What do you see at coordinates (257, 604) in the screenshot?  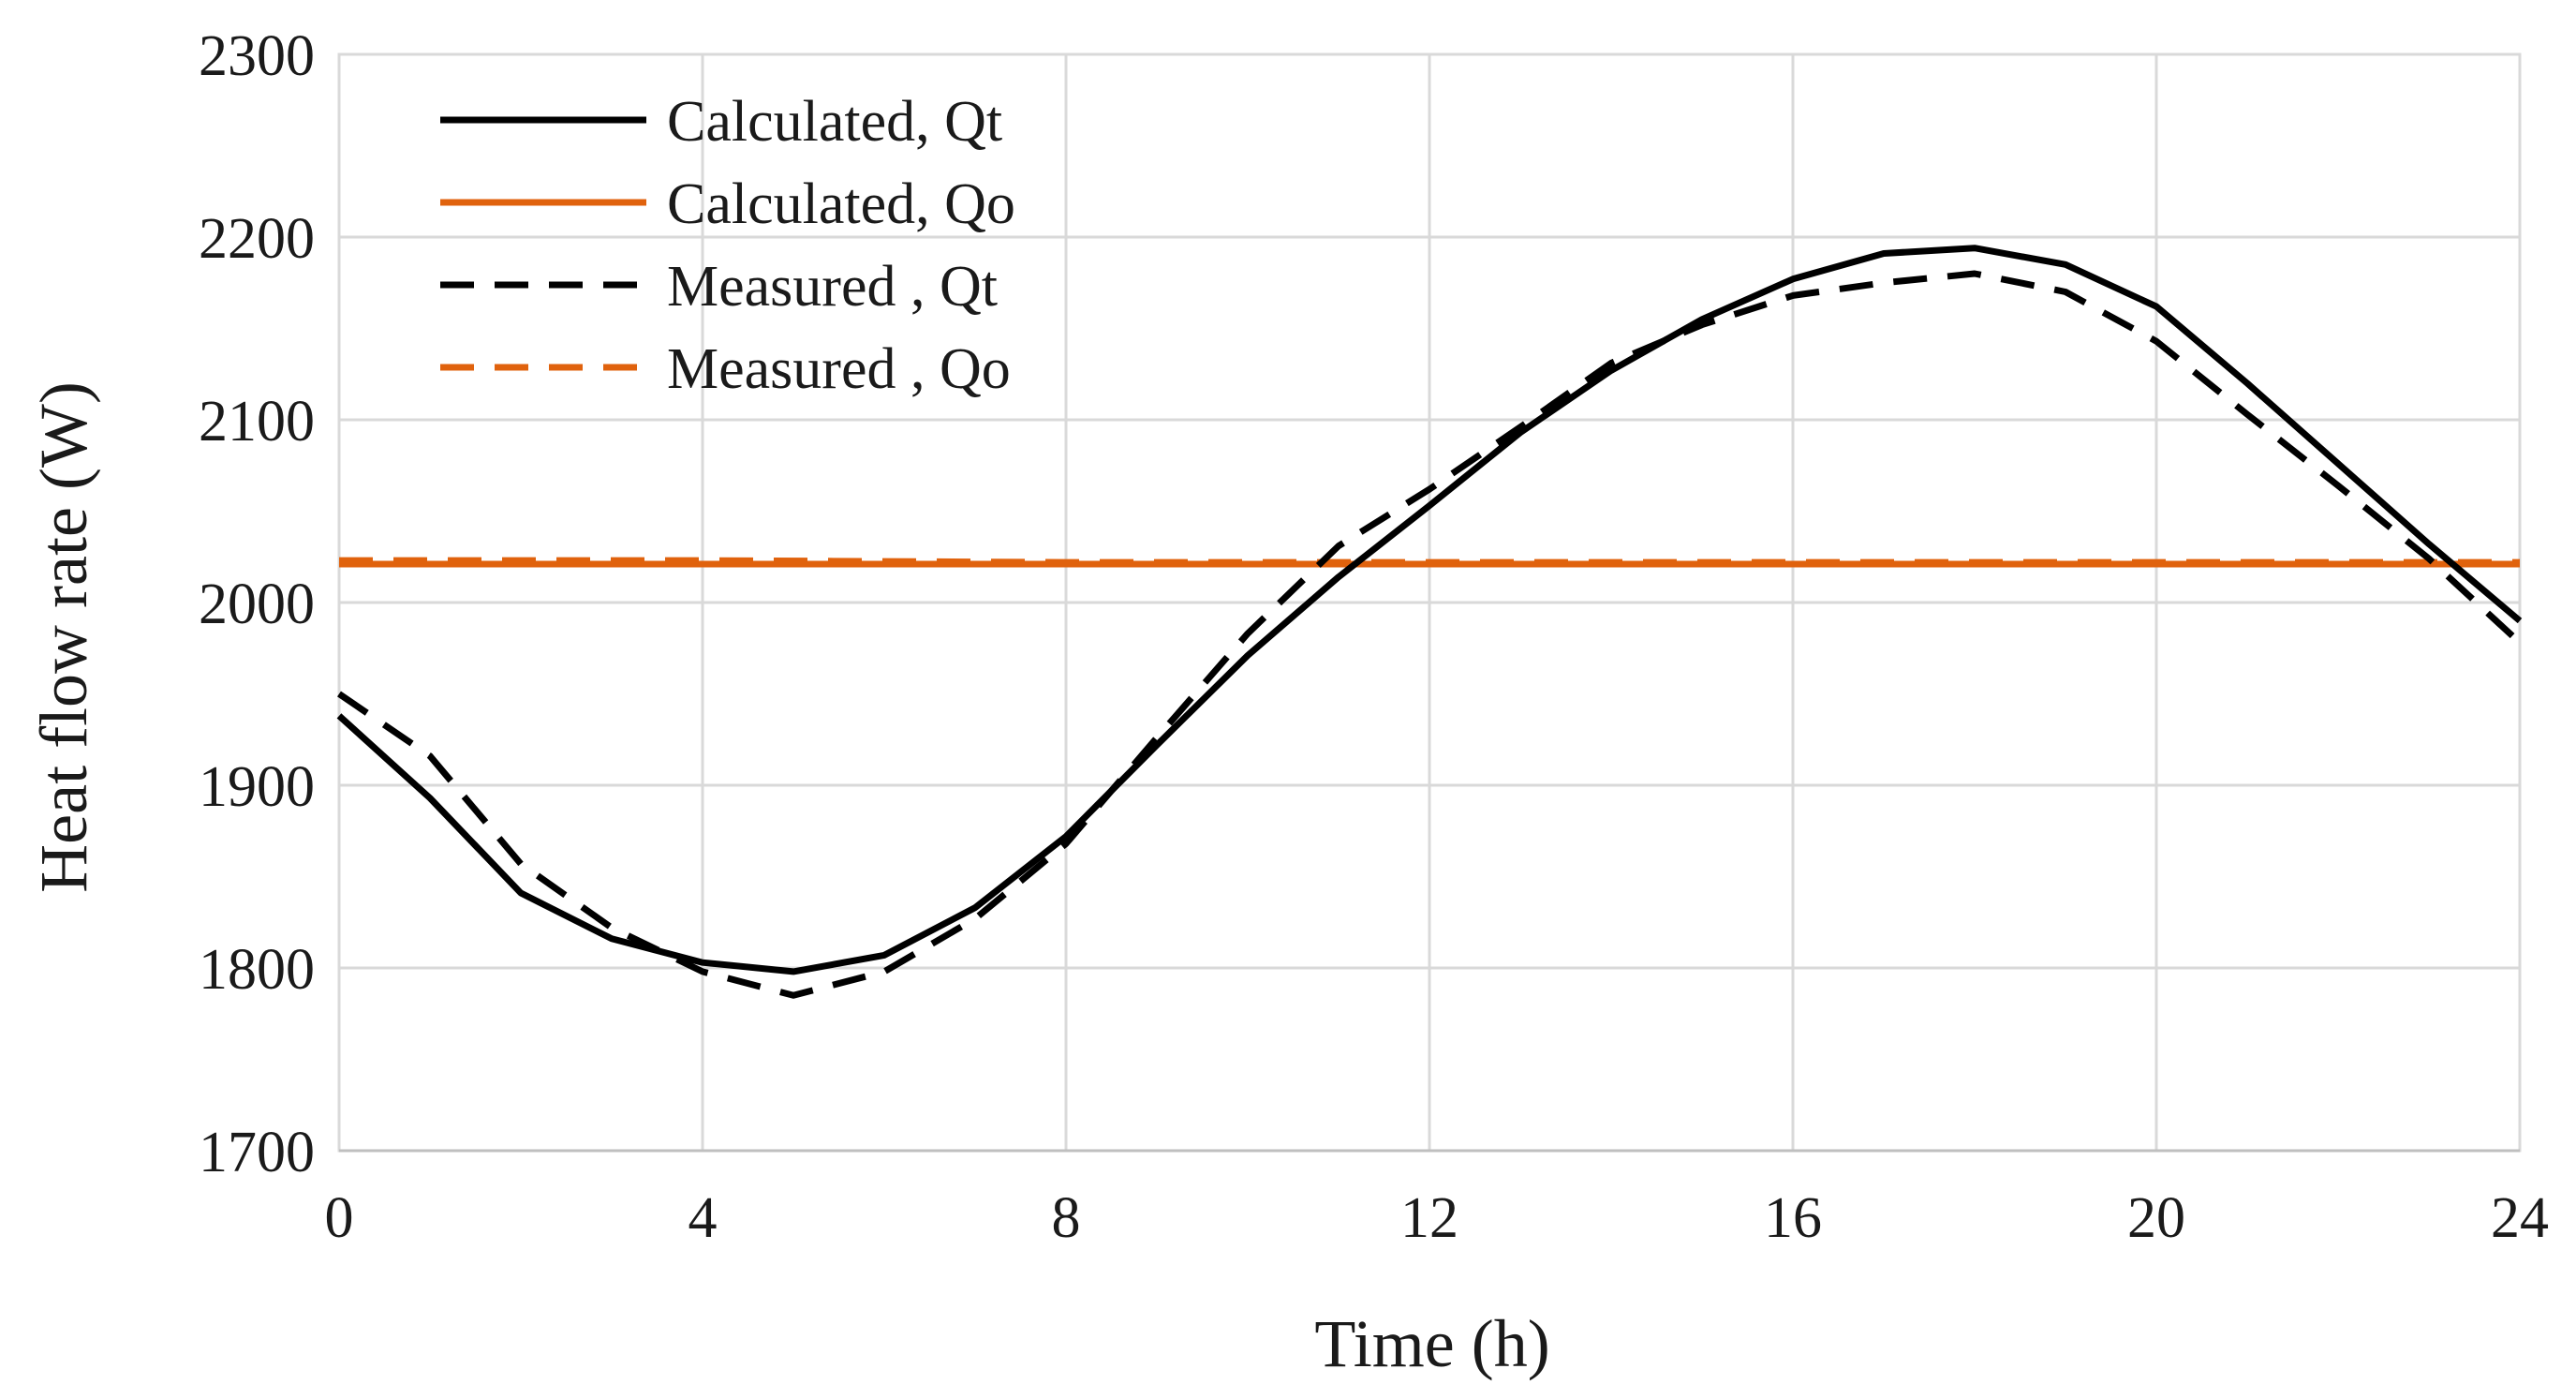 I see `y-tick-label-3: 2000` at bounding box center [257, 604].